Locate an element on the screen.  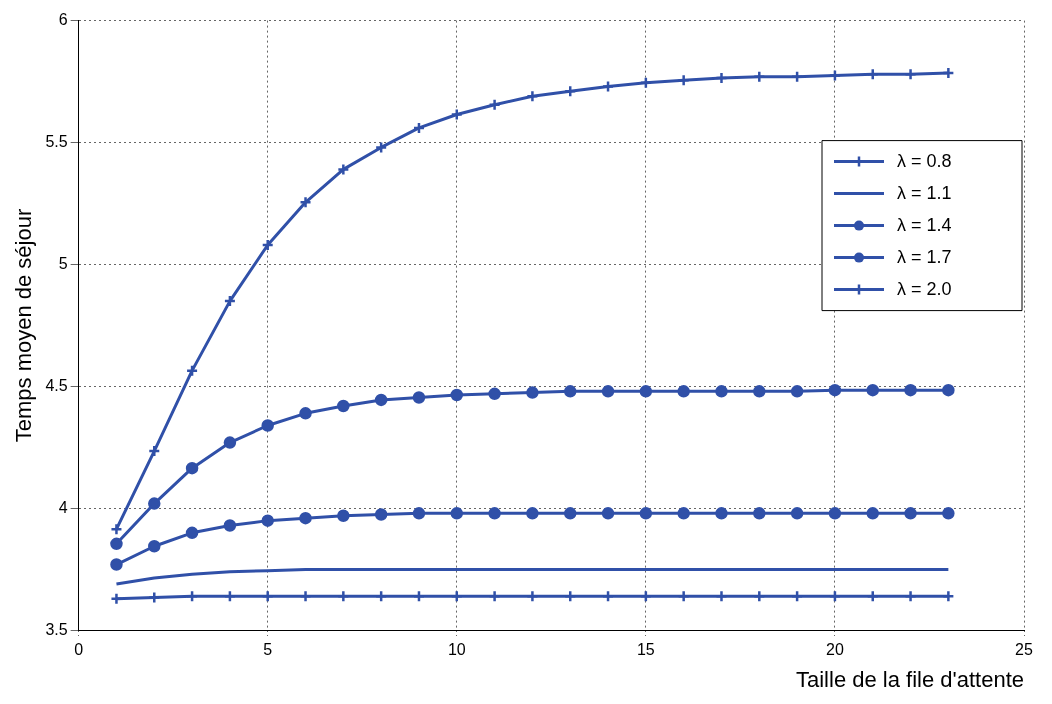
y-axis-title: Temps moyen de séjour is located at coordinates (24, 325).